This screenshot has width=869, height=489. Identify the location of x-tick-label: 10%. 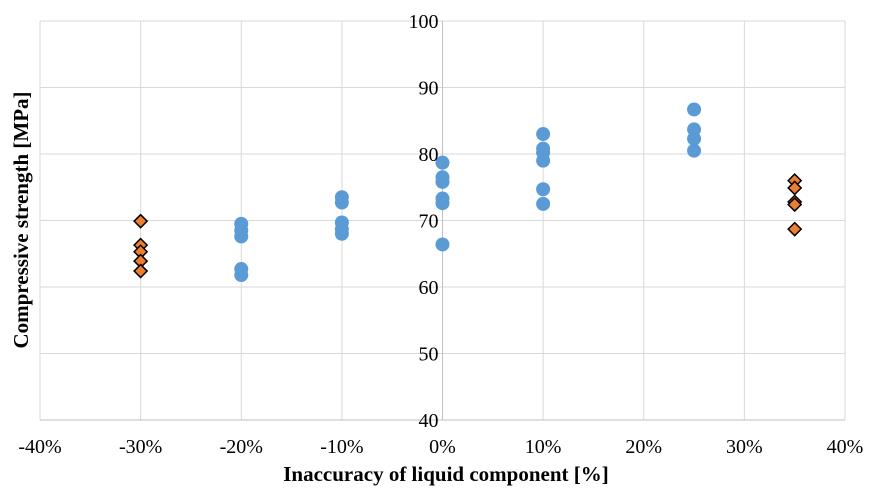
(543, 447).